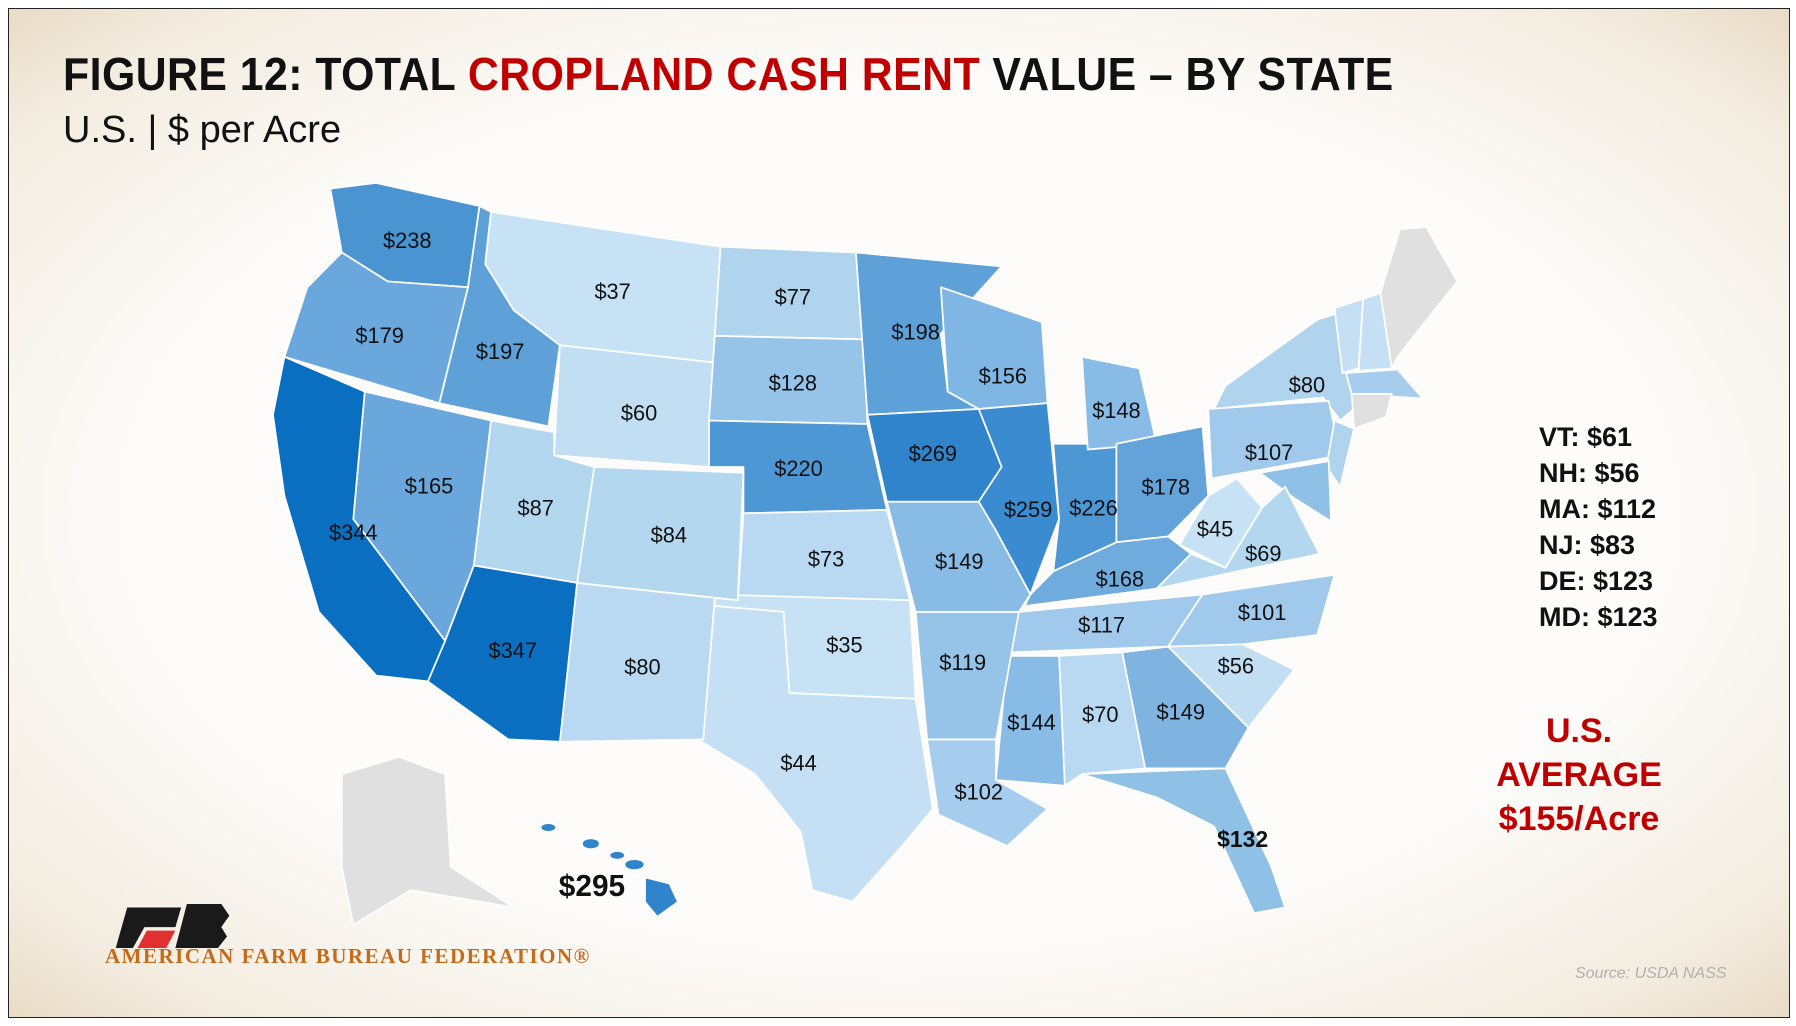 Image resolution: width=1796 pixels, height=1026 pixels. I want to click on state-MA, so click(1384, 384).